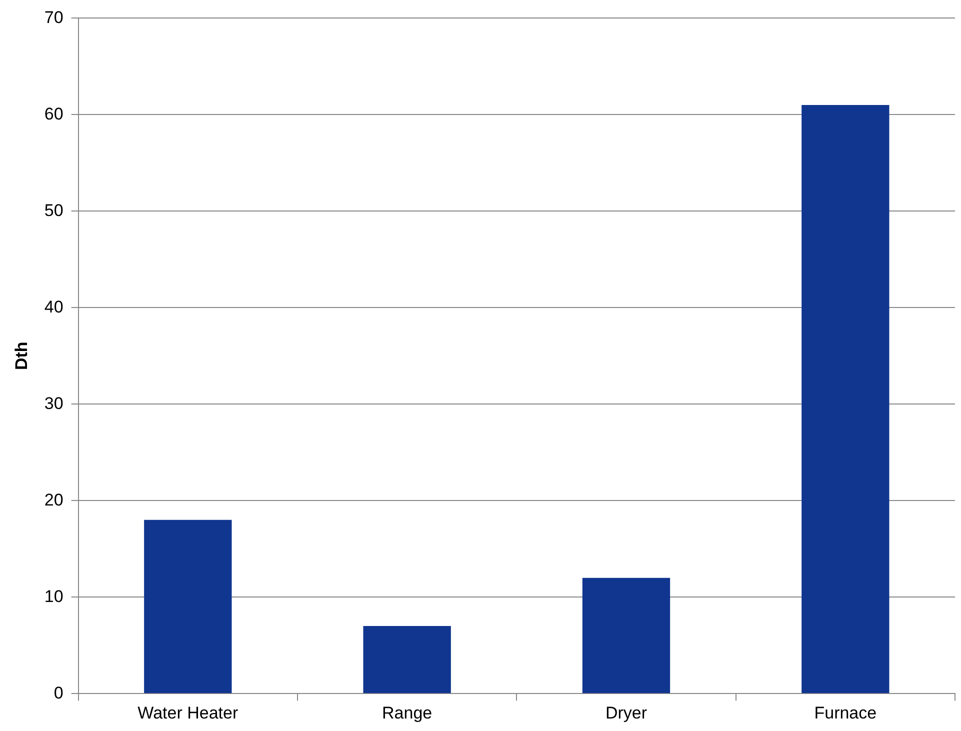 Image resolution: width=961 pixels, height=731 pixels. I want to click on y-tick-label: 60, so click(54, 114).